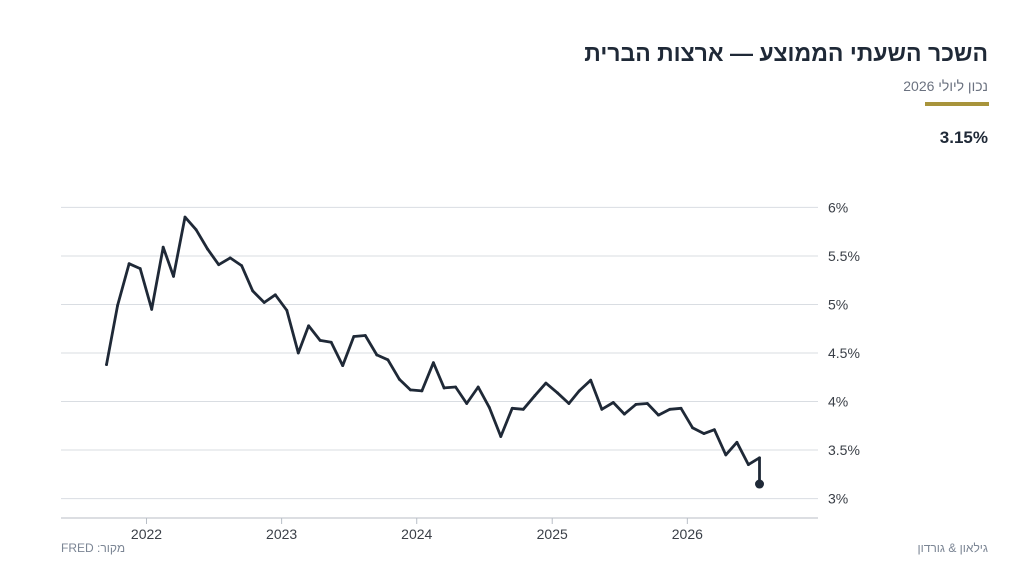 The width and height of the screenshot is (1024, 576). Describe the element at coordinates (838, 304) in the screenshot. I see `y-tick-label: 5%` at that location.